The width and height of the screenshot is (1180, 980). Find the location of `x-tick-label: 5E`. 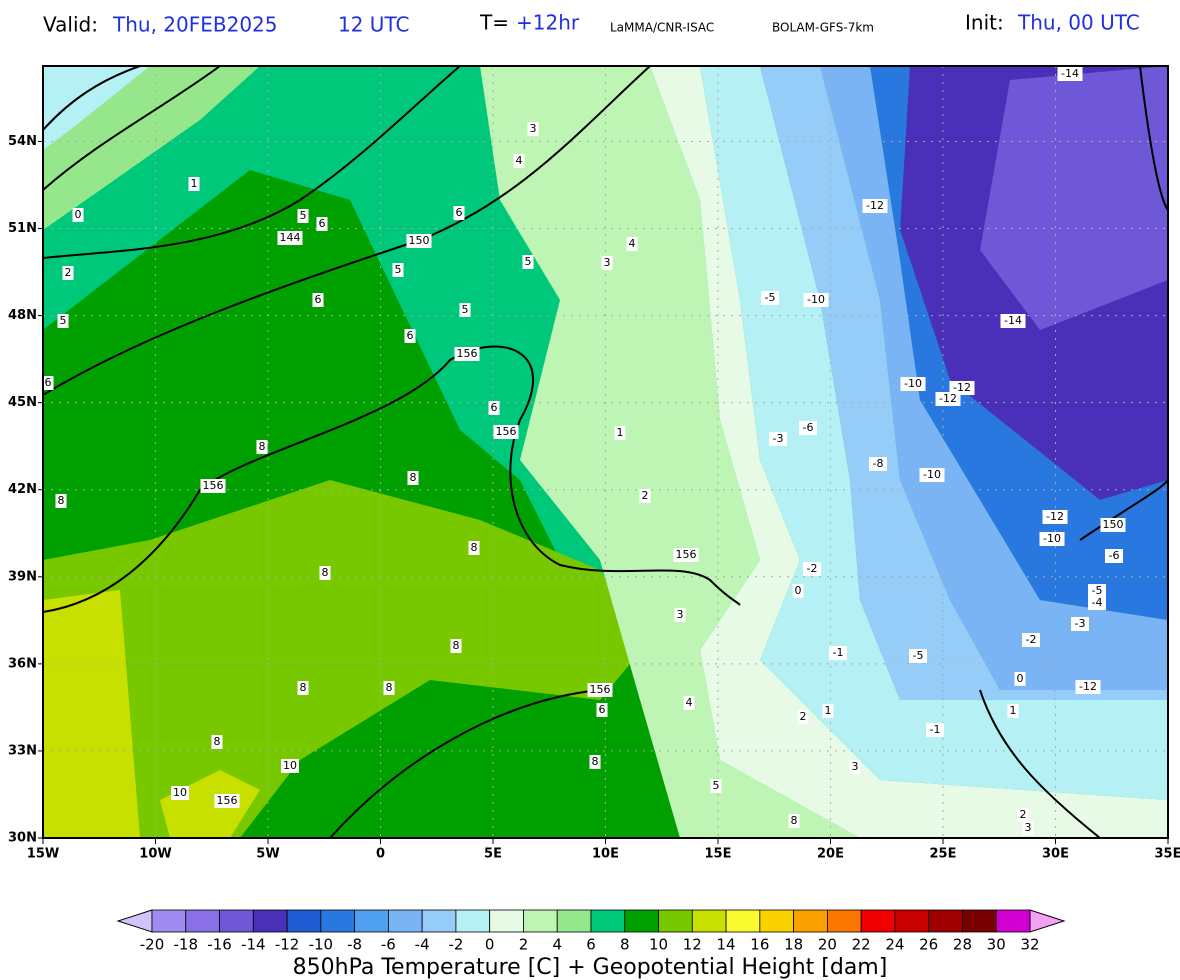

x-tick-label: 5E is located at coordinates (493, 854).